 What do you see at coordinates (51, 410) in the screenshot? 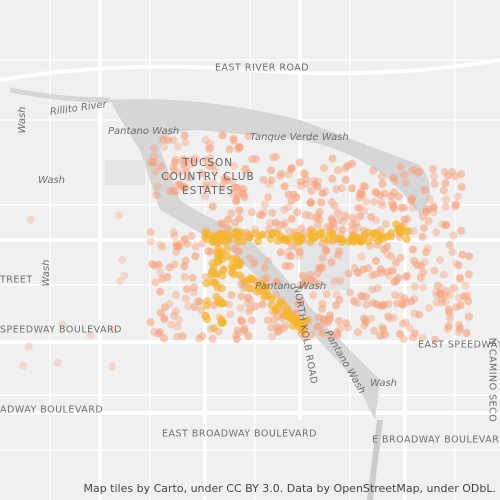
I see `road-label: ADWAY BOULEVARD` at bounding box center [51, 410].